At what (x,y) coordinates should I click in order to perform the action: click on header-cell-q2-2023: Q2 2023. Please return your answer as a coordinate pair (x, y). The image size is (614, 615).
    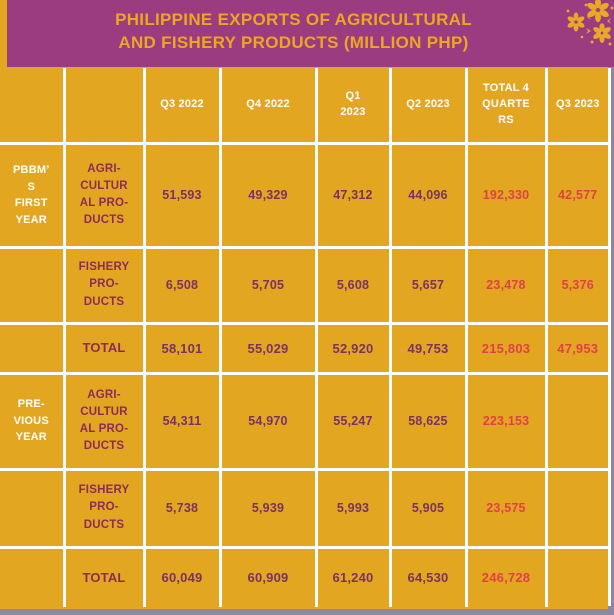
    Looking at the image, I should click on (428, 105).